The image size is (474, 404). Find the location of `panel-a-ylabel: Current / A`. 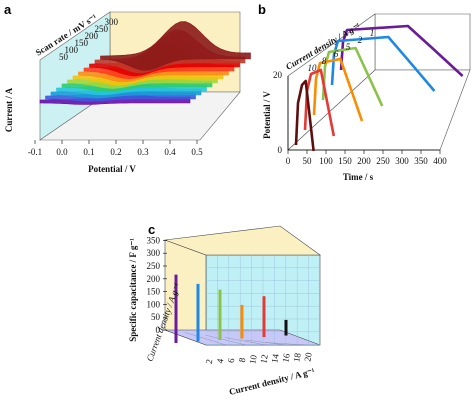

panel-a-ylabel: Current / A is located at coordinates (9, 109).